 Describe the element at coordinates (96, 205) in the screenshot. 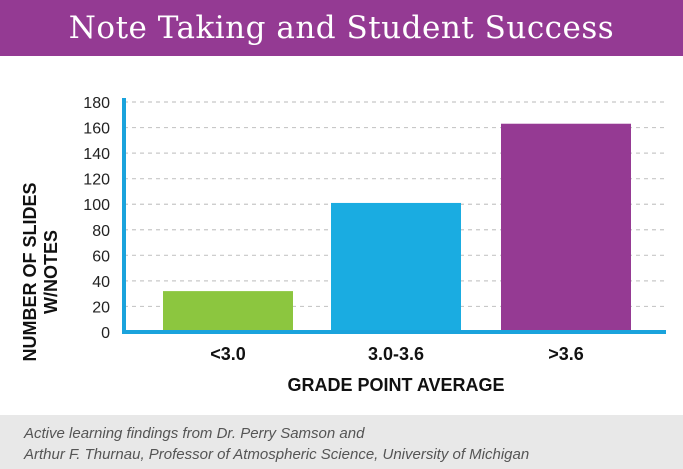

I see `y-tick-label: 100` at that location.